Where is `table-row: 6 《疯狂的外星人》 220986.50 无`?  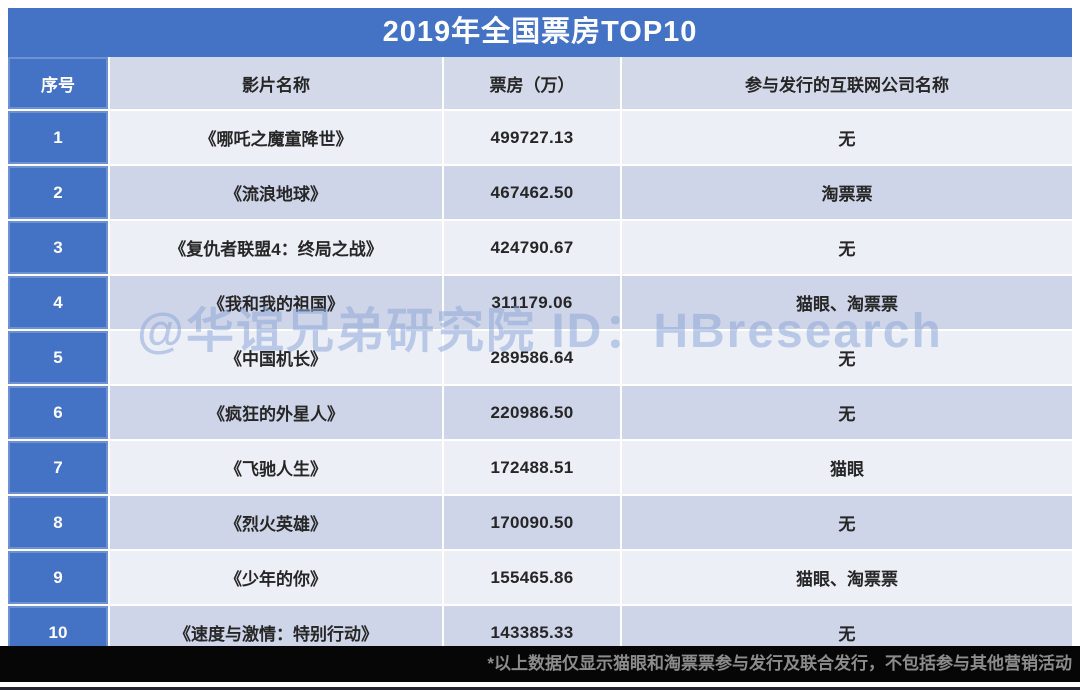 table-row: 6 《疯狂的外星人》 220986.50 无 is located at coordinates (540, 412).